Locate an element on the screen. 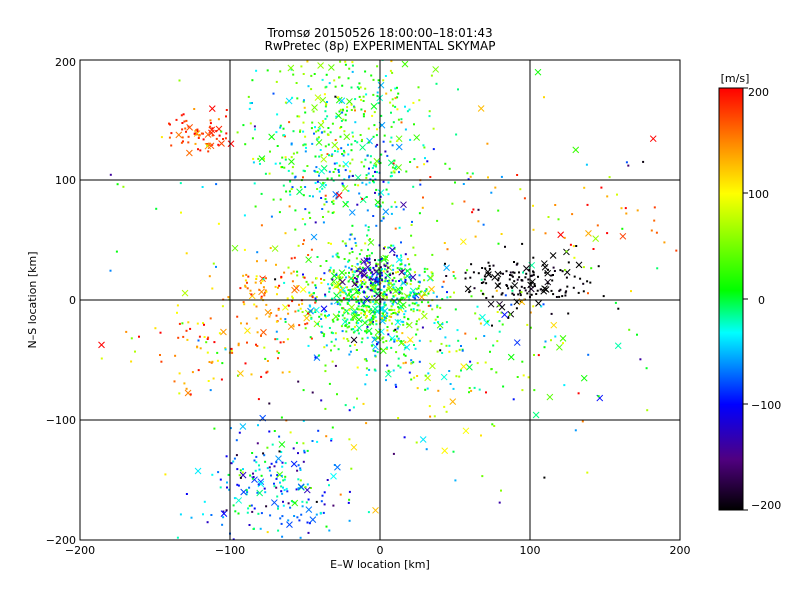 This screenshot has height=600, width=800. colorbar: [m/s] 200 100 0 −100 −200 is located at coordinates (749, 292).